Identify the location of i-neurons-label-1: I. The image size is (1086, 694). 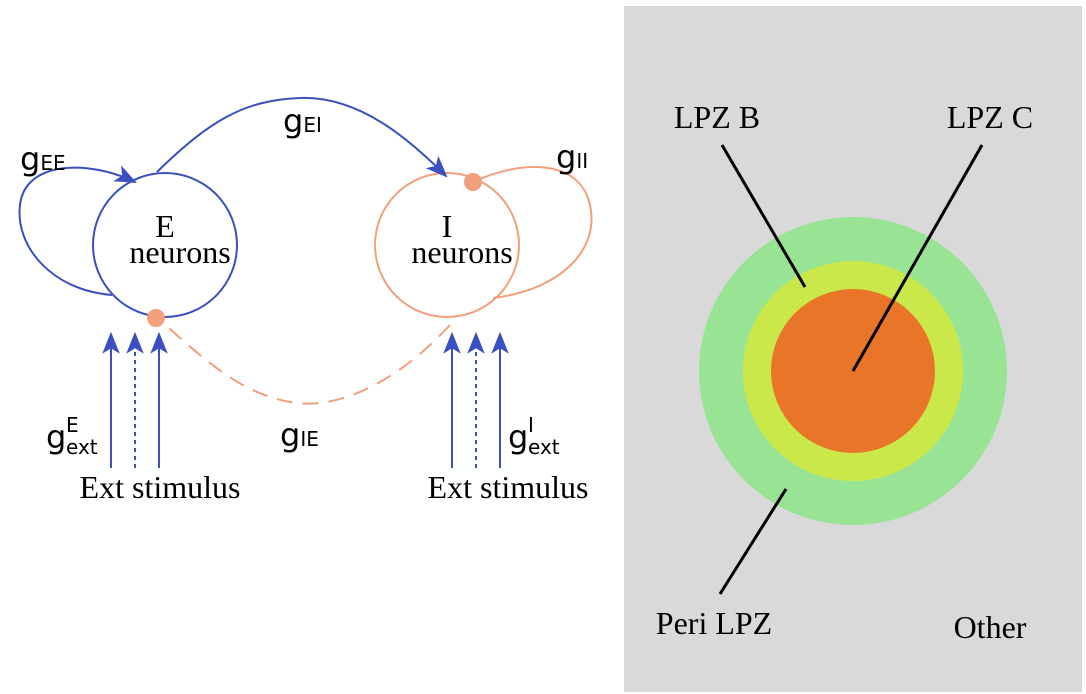
(447, 226).